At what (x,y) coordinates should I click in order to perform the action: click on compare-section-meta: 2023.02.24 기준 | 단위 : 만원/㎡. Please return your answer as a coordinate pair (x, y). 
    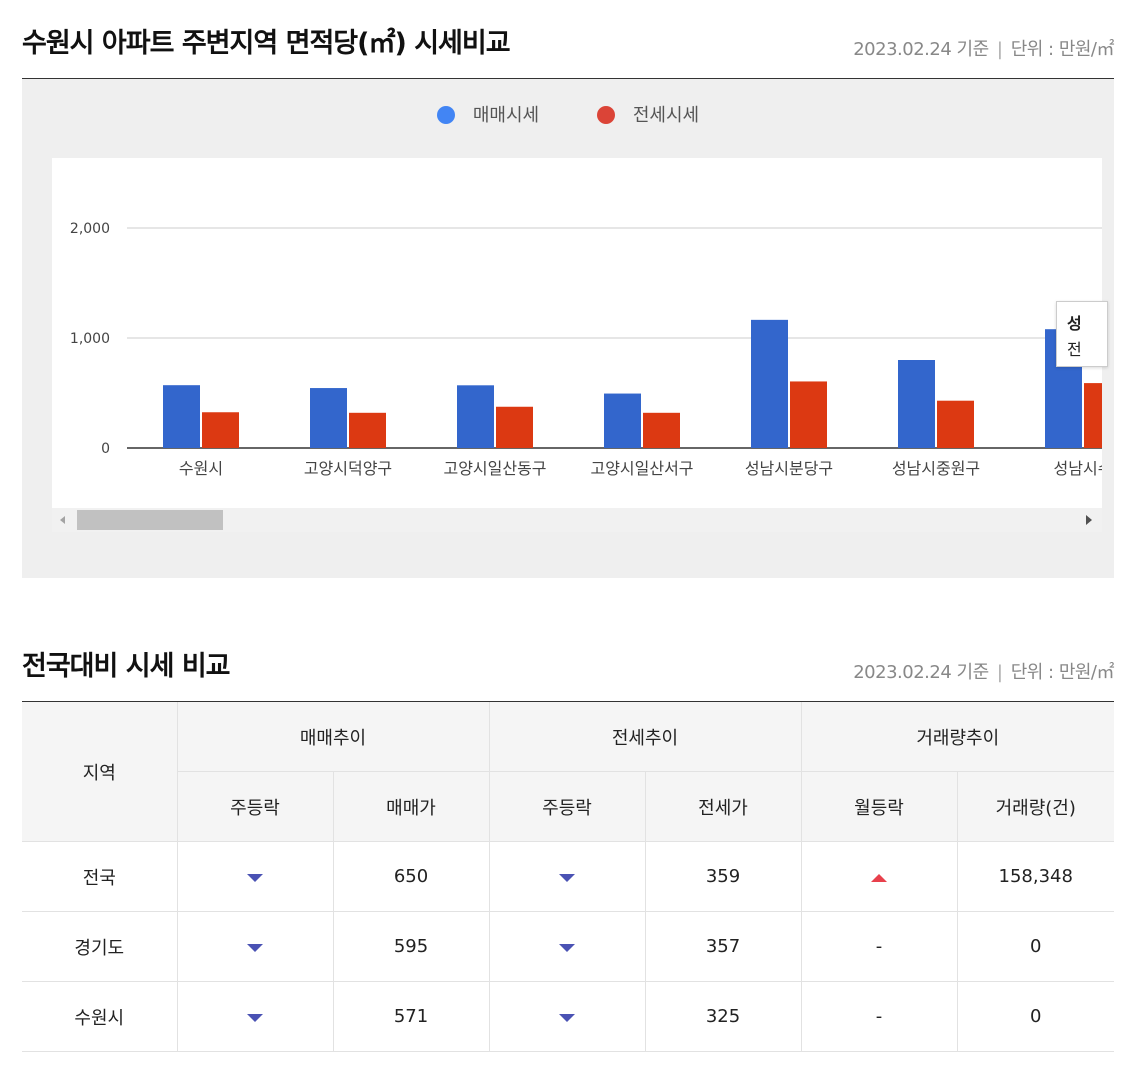
    Looking at the image, I should click on (983, 671).